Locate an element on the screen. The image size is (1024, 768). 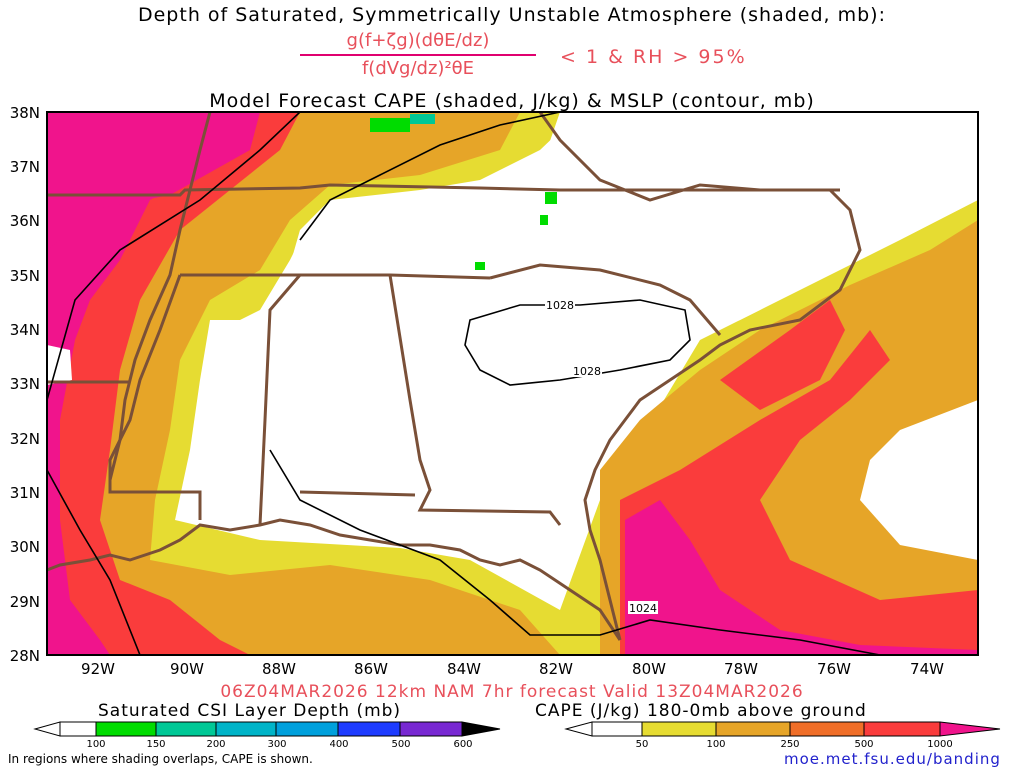
stability-fraction: g(f+ζg)(dθE/dz) f(dVg/dz)²θE is located at coordinates (418, 56).